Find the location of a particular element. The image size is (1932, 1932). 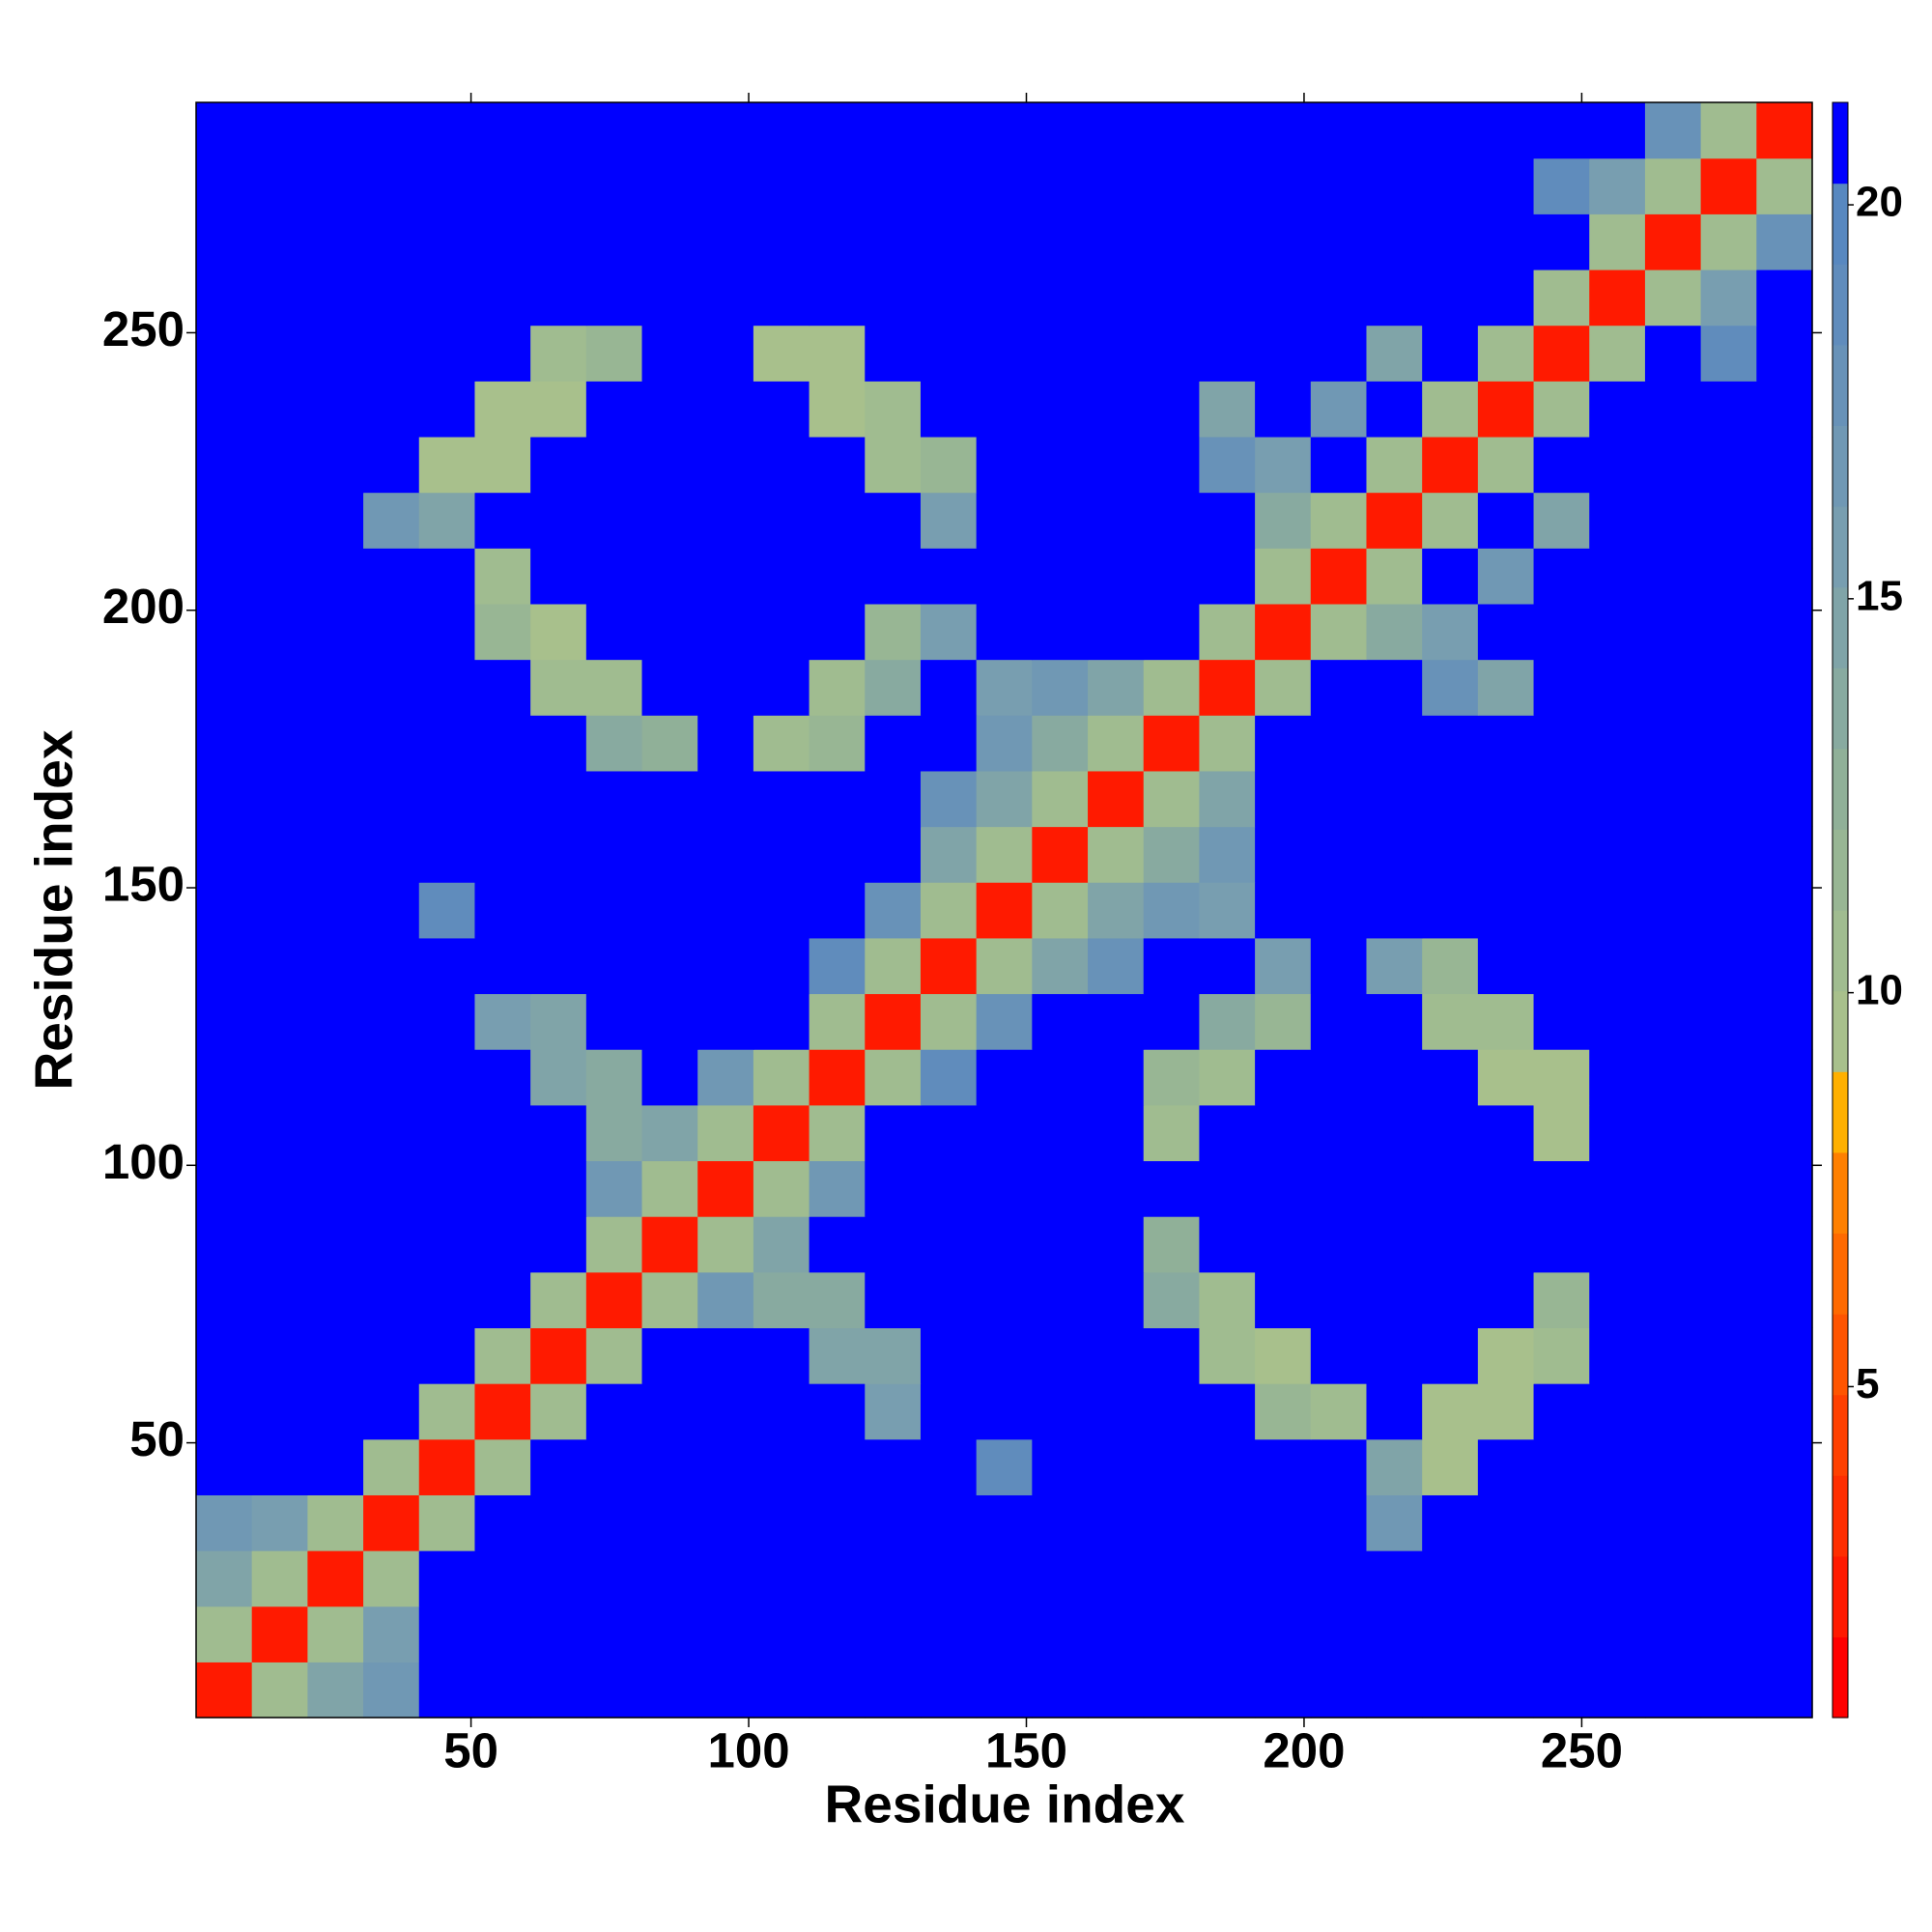

y-tick-label: 100 is located at coordinates (143, 1161).